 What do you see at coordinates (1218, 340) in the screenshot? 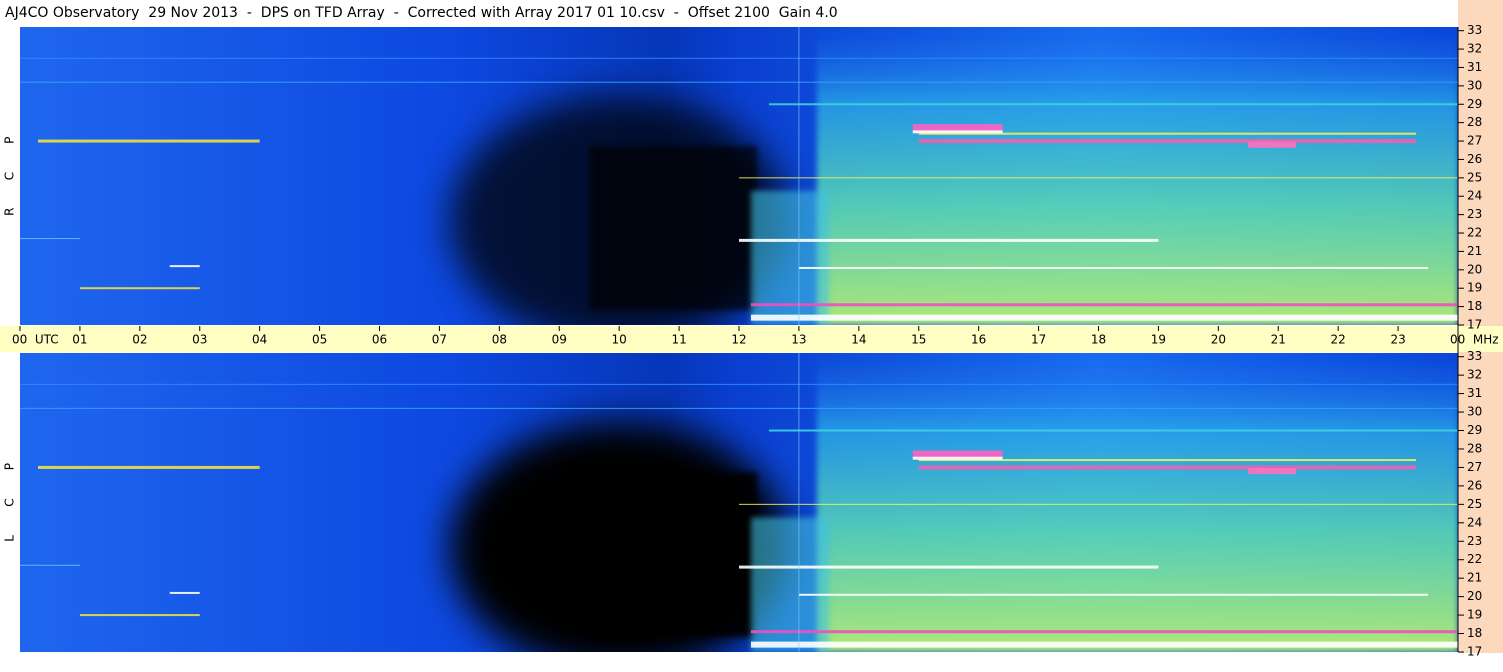
I see `time-tick-label: 20` at bounding box center [1218, 340].